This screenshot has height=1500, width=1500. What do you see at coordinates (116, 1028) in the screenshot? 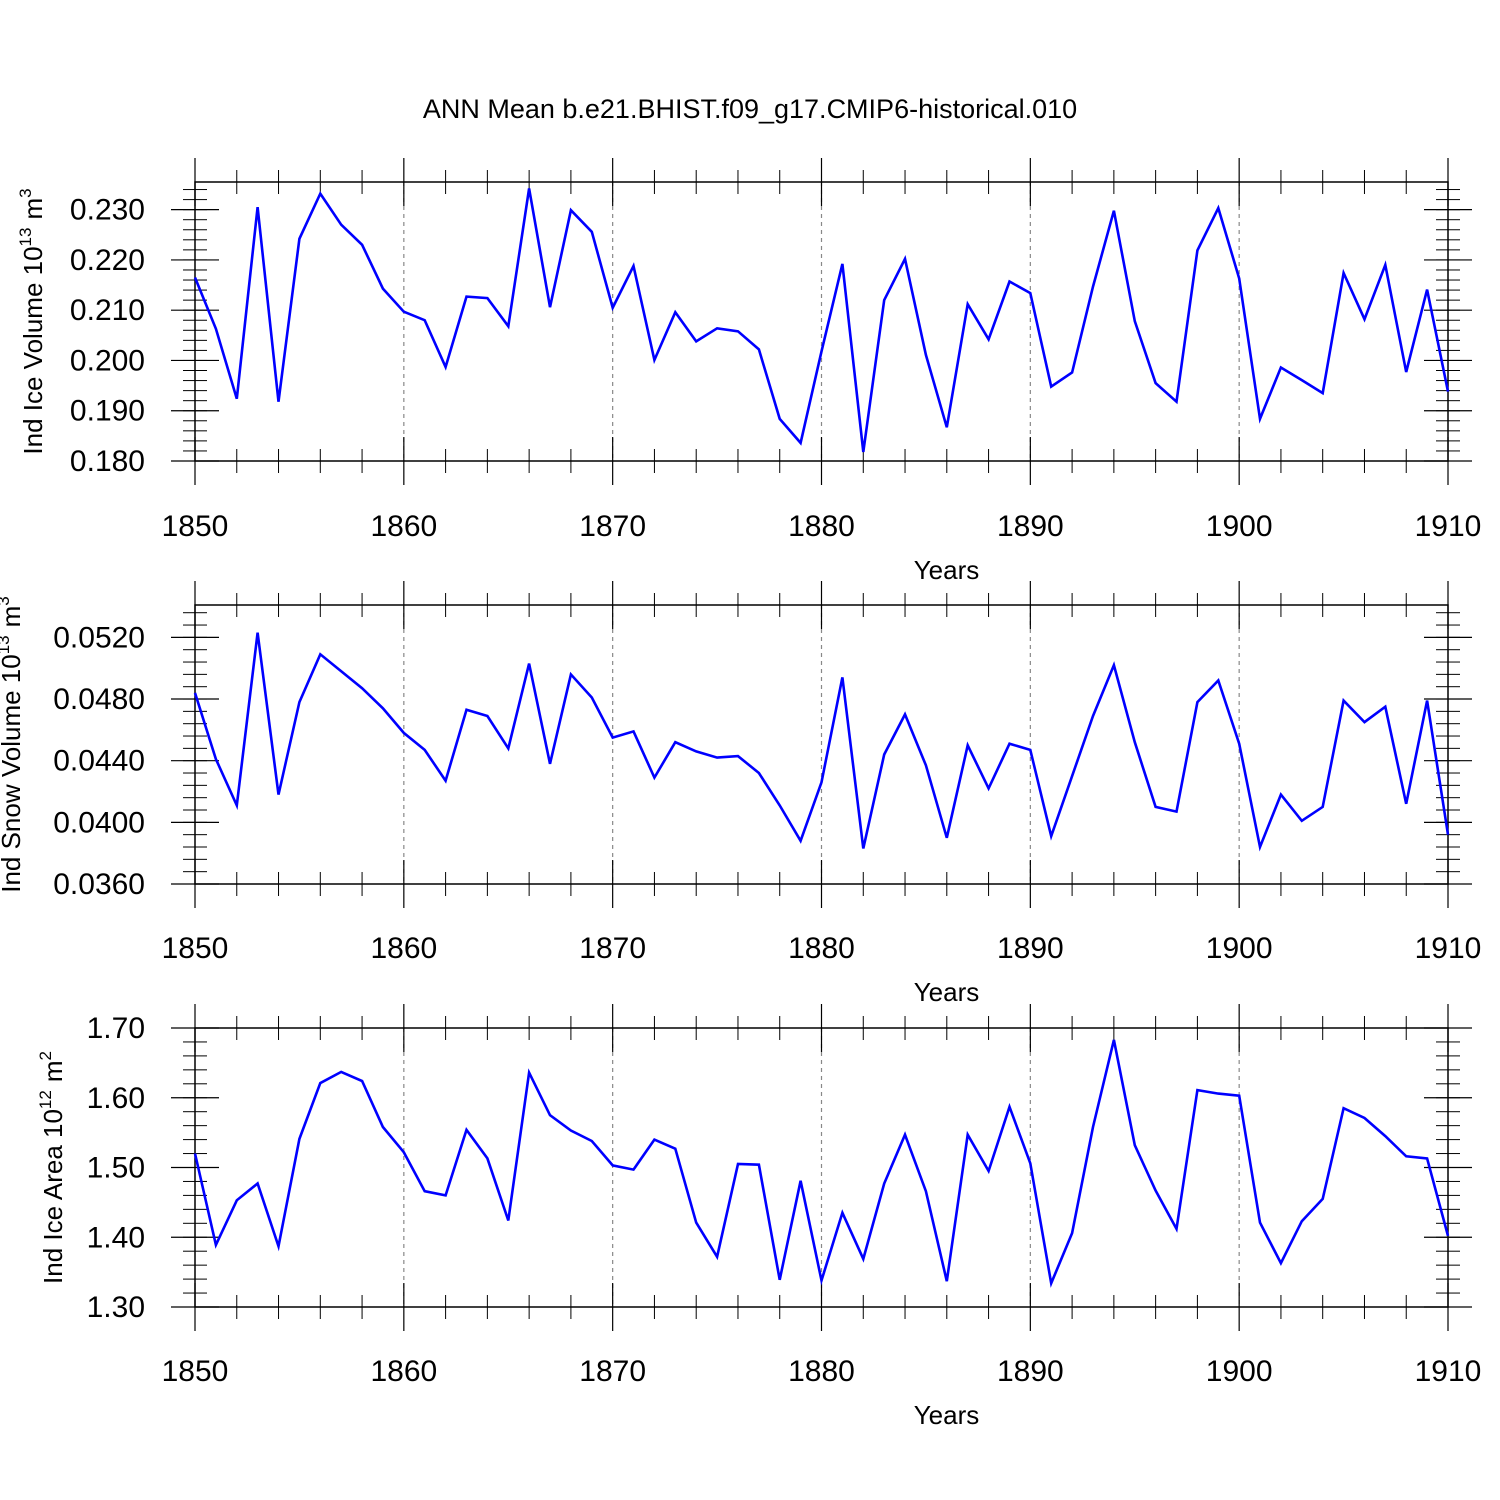
I see `y-tick-label: 1.70` at bounding box center [116, 1028].